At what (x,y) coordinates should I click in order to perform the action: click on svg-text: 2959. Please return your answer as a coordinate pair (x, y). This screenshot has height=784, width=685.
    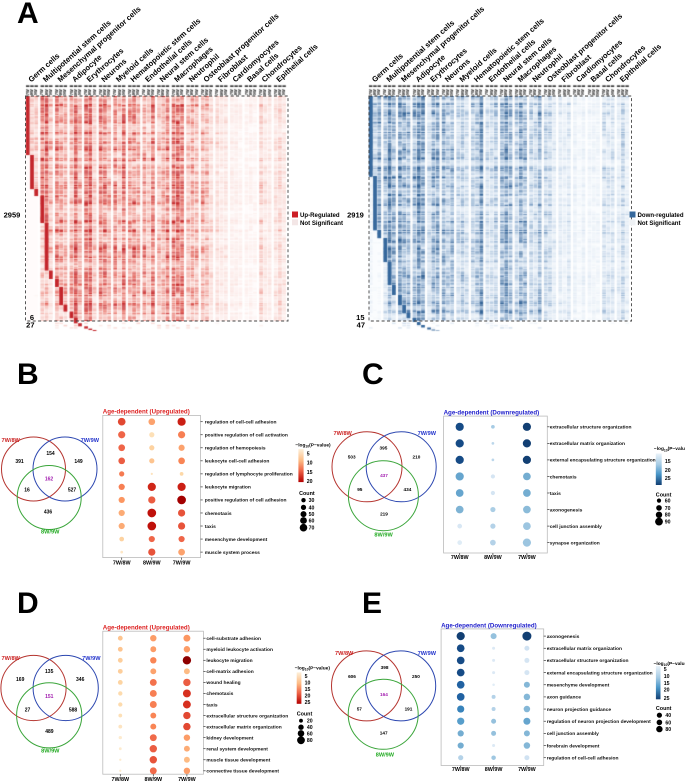
    Looking at the image, I should click on (12, 215).